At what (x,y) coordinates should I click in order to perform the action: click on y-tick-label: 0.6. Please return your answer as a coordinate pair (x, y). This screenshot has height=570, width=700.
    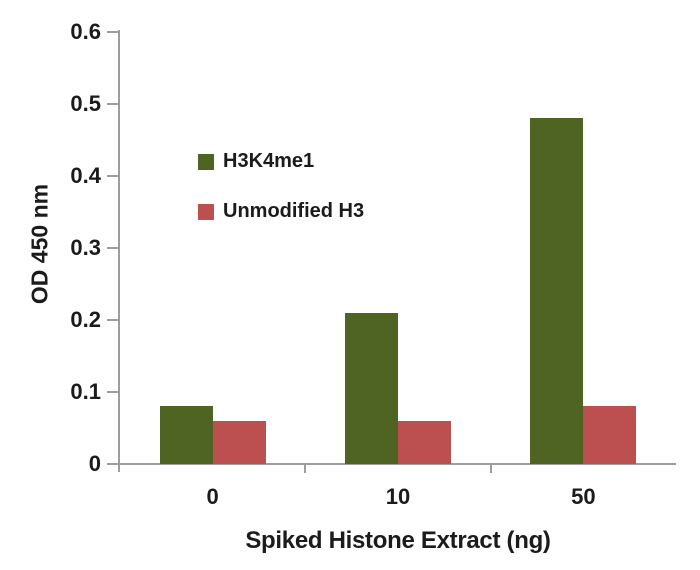
    Looking at the image, I should click on (85, 31).